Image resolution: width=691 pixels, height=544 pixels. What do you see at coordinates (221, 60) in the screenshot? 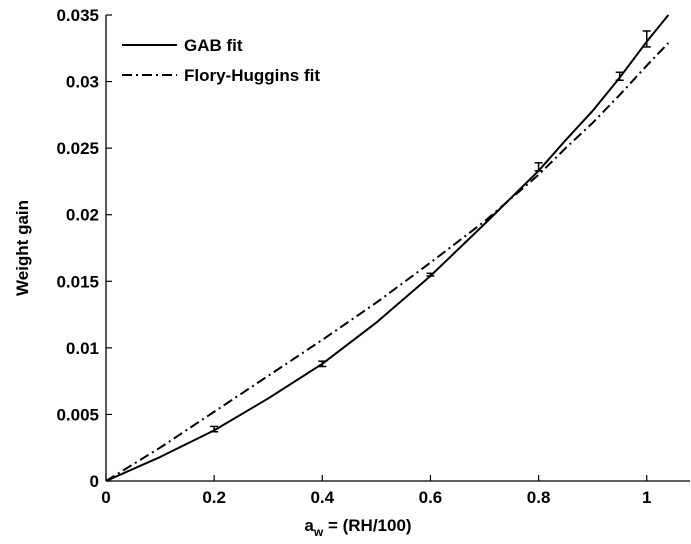
I see `legend: GAB fit Flory-Huggins fit` at bounding box center [221, 60].